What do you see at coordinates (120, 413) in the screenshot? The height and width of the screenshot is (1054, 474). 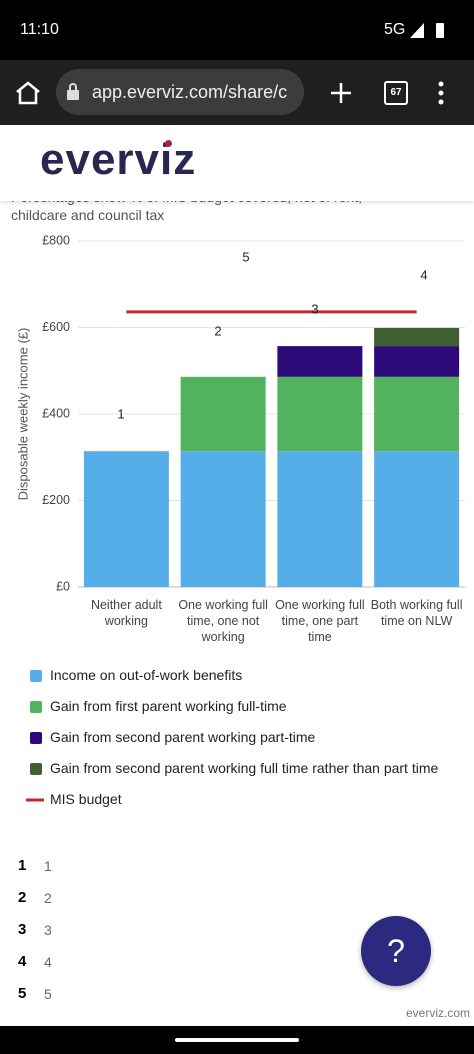 I see `annotation: 1` at bounding box center [120, 413].